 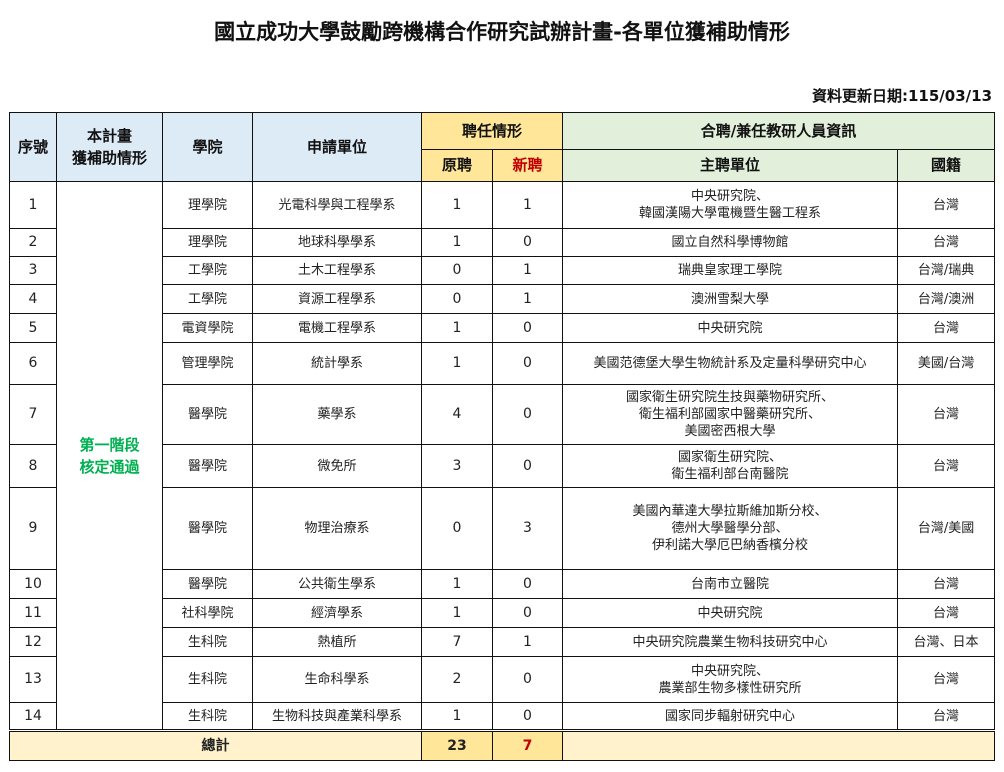 What do you see at coordinates (457, 745) in the screenshot?
I see `total-original: 23` at bounding box center [457, 745].